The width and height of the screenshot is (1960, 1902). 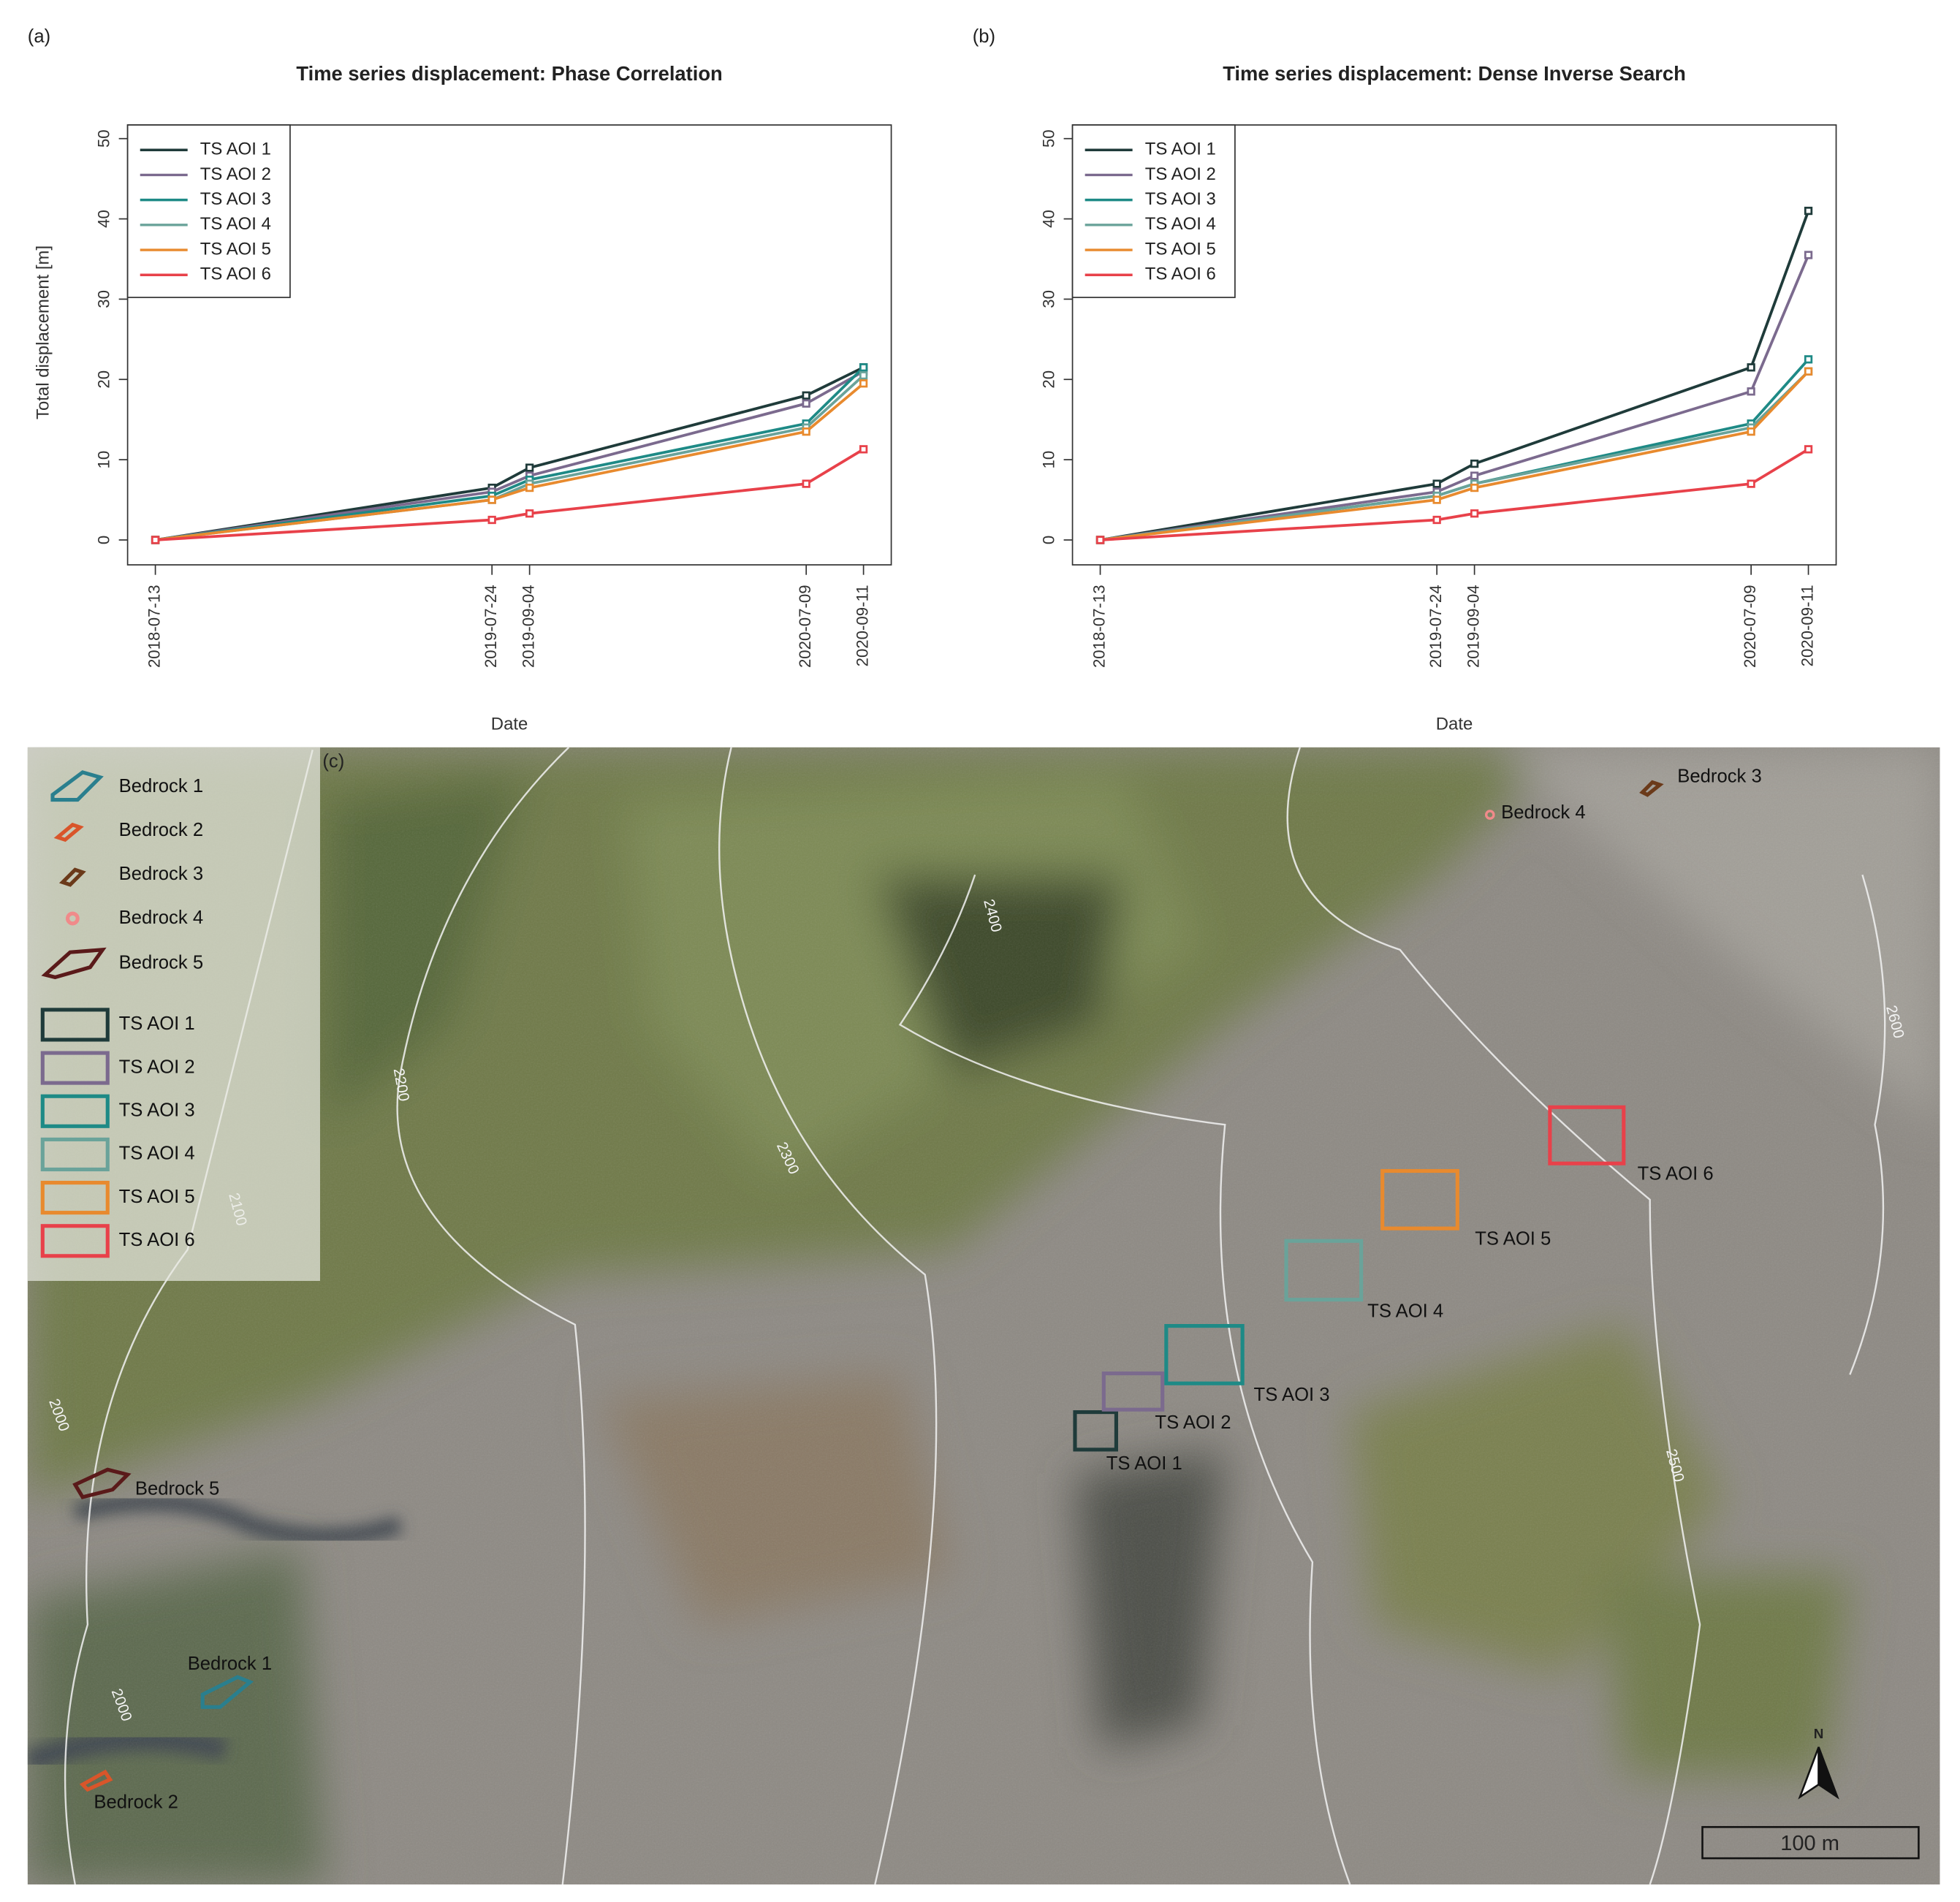 I want to click on panel-label: (a), so click(x=39, y=36).